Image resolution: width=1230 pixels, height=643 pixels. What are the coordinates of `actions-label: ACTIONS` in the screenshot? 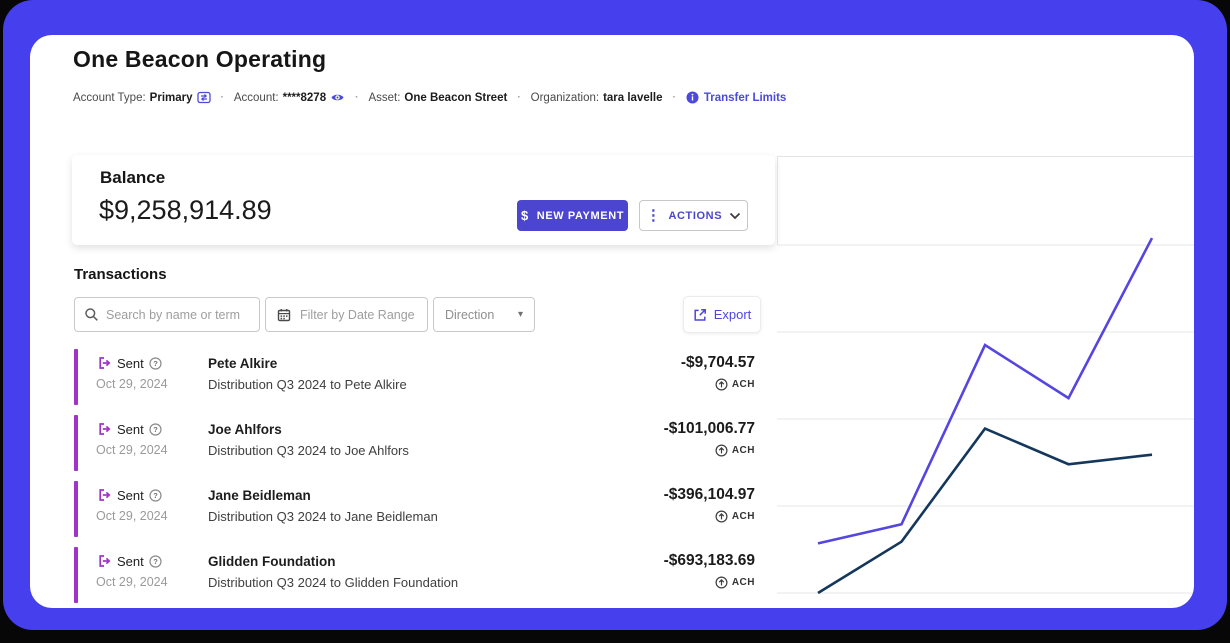 It's located at (695, 215).